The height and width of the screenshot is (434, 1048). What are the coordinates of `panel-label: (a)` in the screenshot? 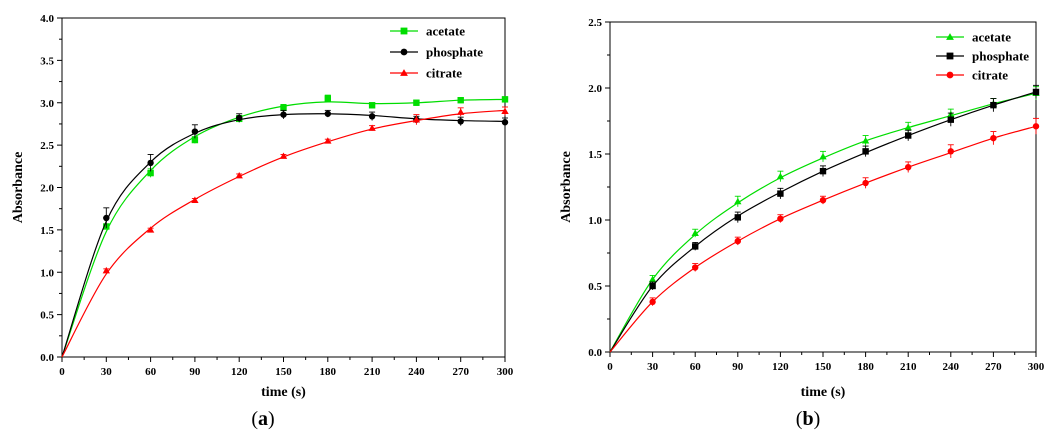 It's located at (262, 419).